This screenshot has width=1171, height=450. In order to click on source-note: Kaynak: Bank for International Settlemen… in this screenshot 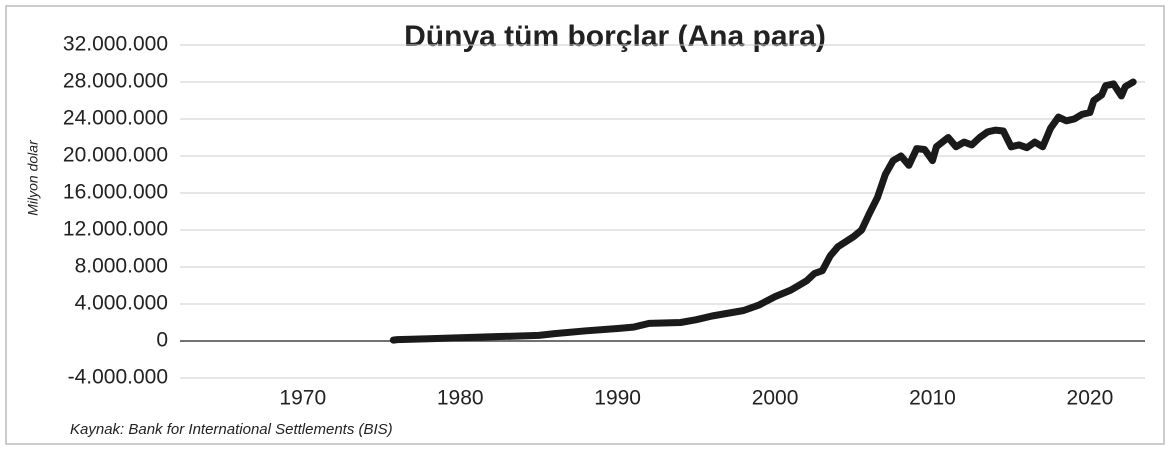, I will do `click(231, 429)`.